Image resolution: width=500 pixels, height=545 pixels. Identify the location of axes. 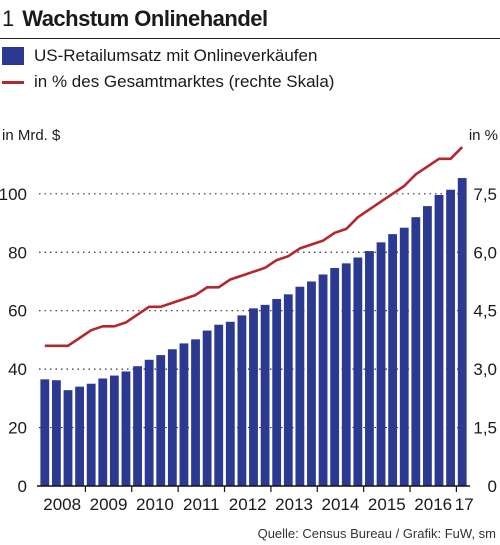
(253, 488).